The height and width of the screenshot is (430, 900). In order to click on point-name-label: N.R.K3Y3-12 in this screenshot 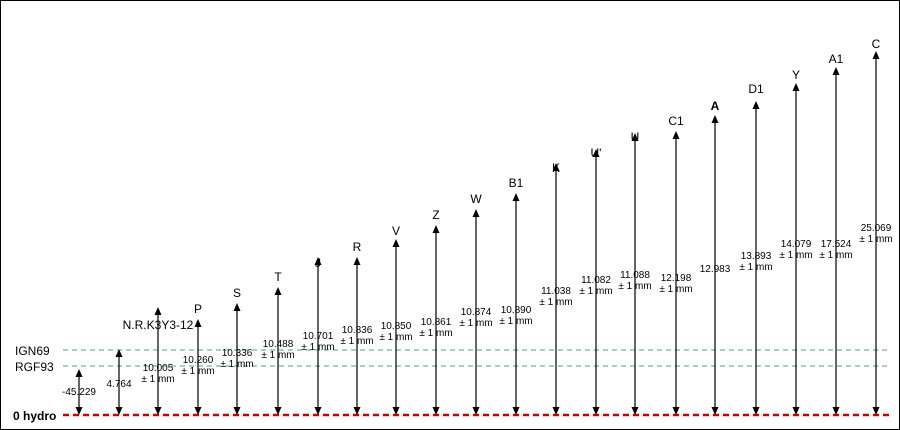, I will do `click(158, 325)`.